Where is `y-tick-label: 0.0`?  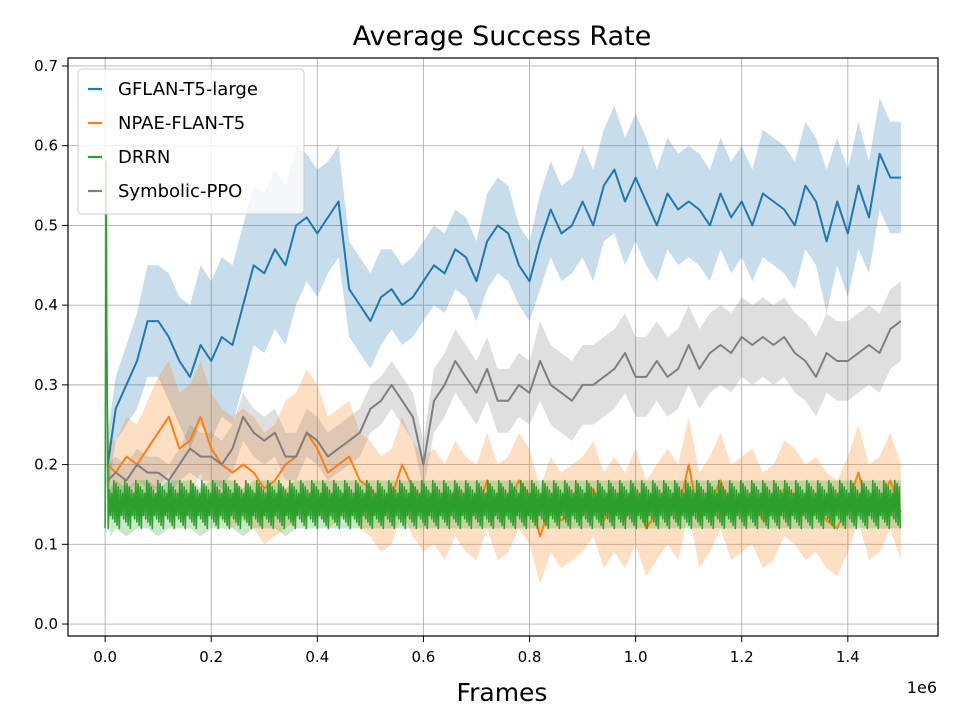
y-tick-label: 0.0 is located at coordinates (46, 624).